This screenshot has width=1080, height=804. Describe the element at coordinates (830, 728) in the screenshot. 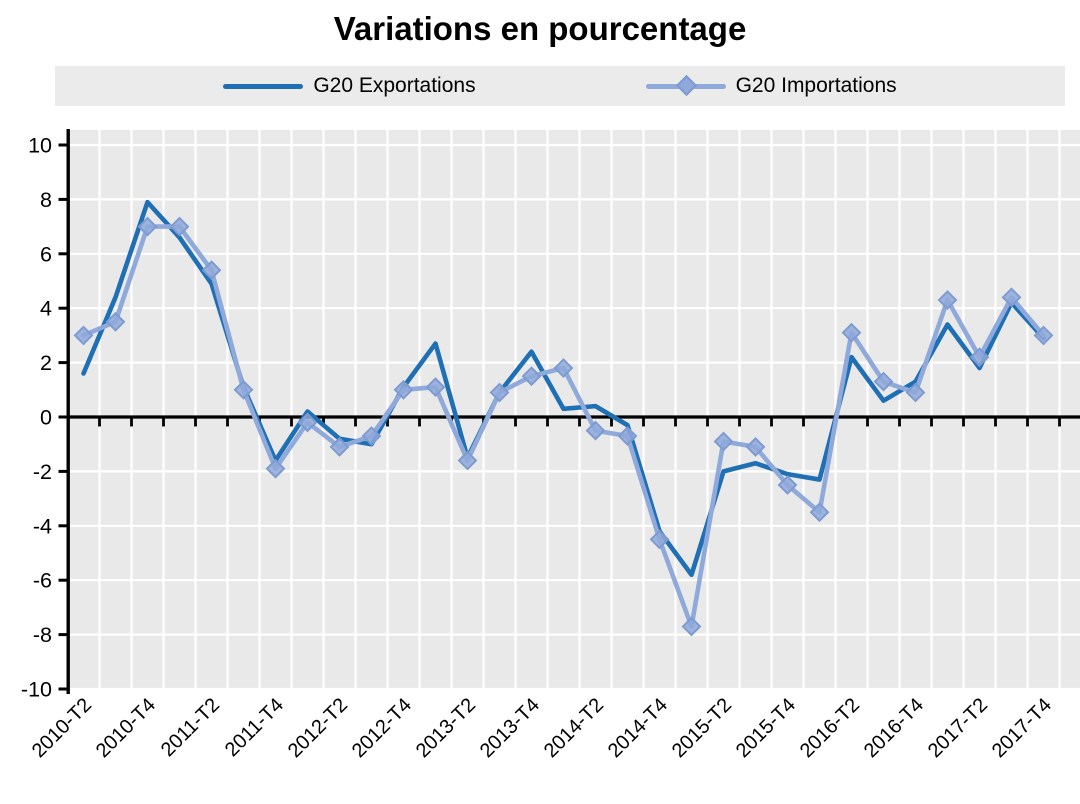

I see `x-tick-label: 2016-T2` at that location.